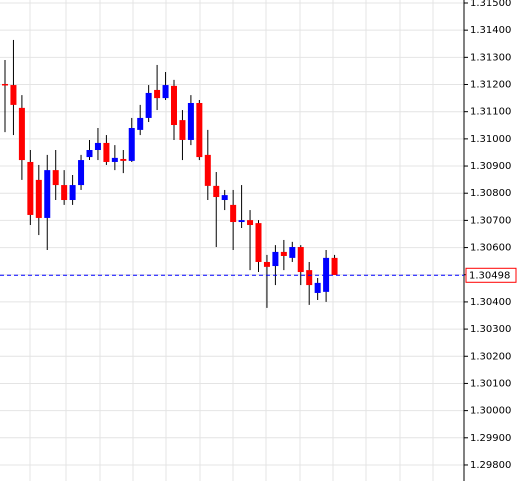 The width and height of the screenshot is (517, 481). I want to click on y-tick-label: 1.30200, so click(490, 356).